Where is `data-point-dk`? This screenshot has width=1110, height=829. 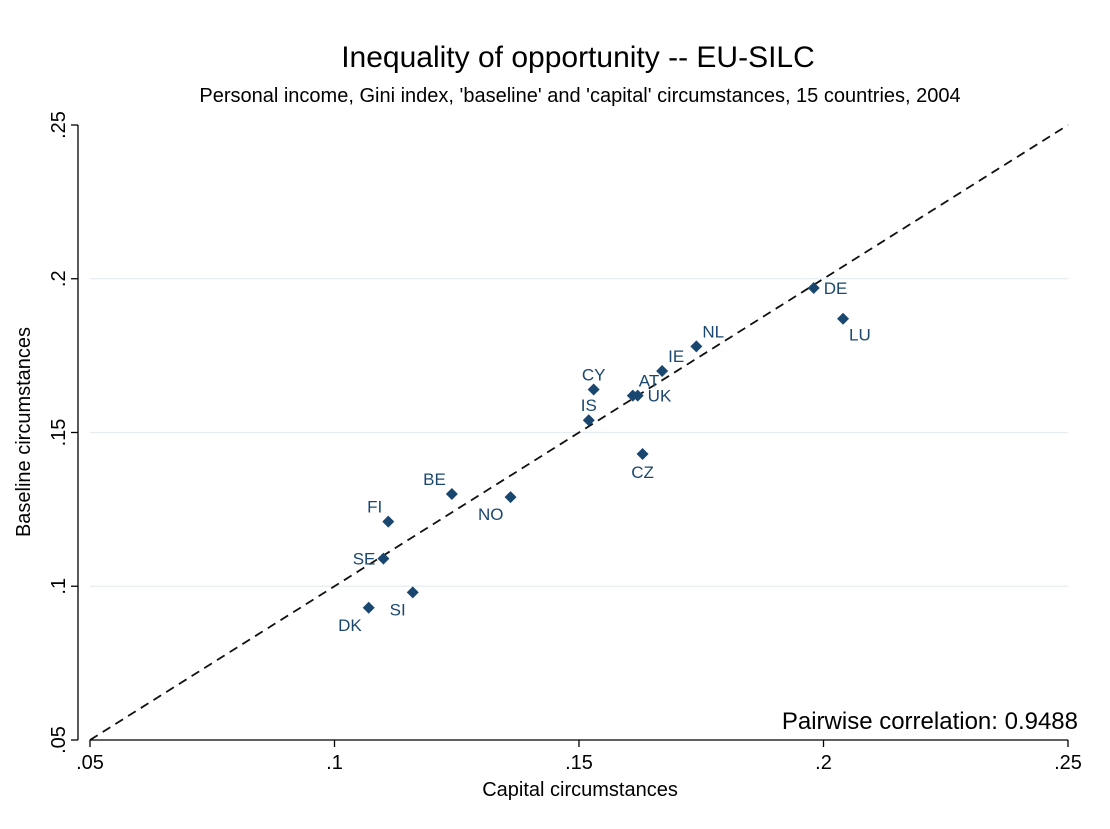 data-point-dk is located at coordinates (368, 607).